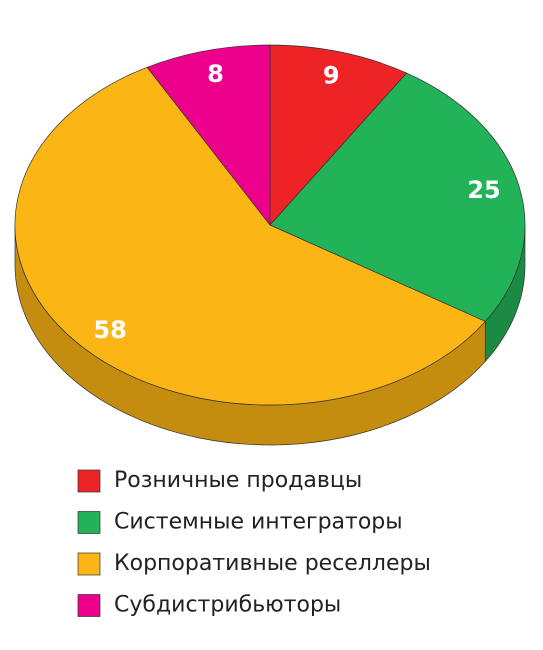  I want to click on data-label: 58, so click(109, 330).